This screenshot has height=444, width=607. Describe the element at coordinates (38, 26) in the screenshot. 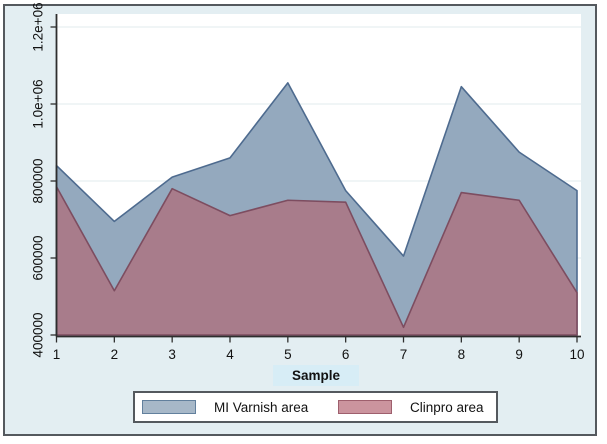

I see `y-tick-label: 1.2e+06` at that location.